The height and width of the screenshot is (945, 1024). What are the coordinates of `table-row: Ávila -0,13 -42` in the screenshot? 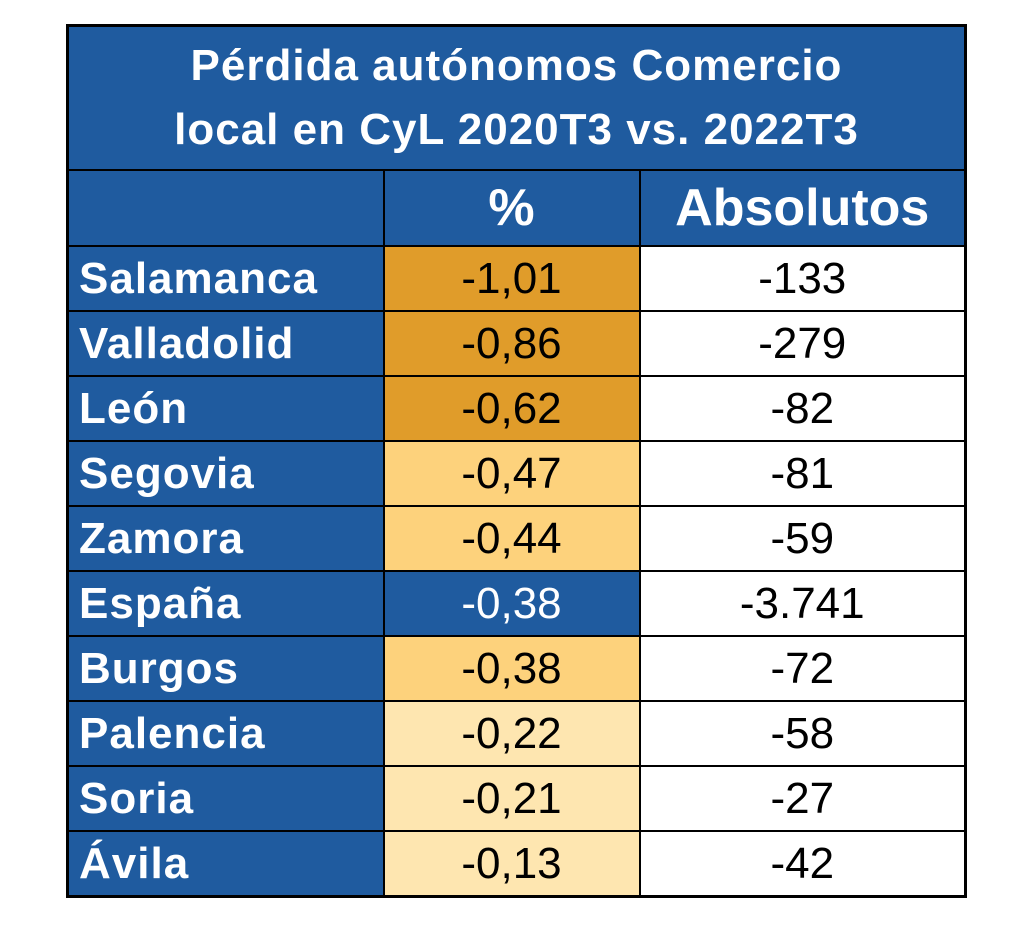 It's located at (516, 864).